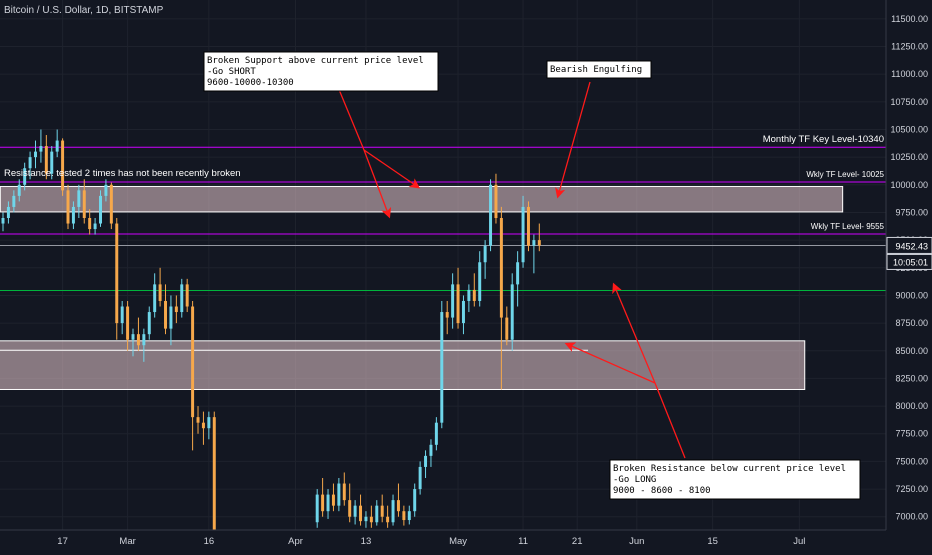 This screenshot has width=932, height=555. Describe the element at coordinates (431, 541) in the screenshot. I see `time-axis: 17 Mar 16 Apr 13 May 11 21 Jun 15 Jul` at that location.